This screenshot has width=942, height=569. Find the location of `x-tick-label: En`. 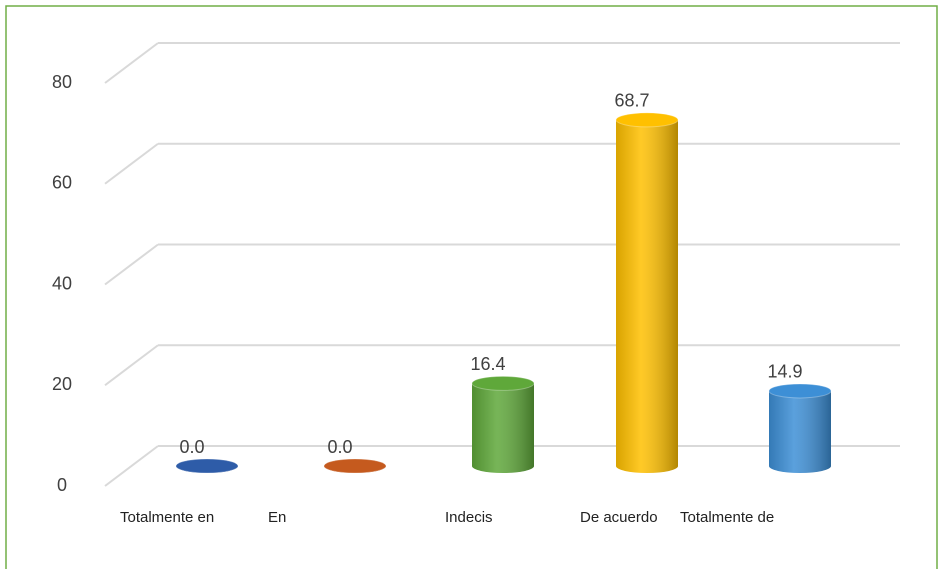

x-tick-label: En is located at coordinates (277, 517).